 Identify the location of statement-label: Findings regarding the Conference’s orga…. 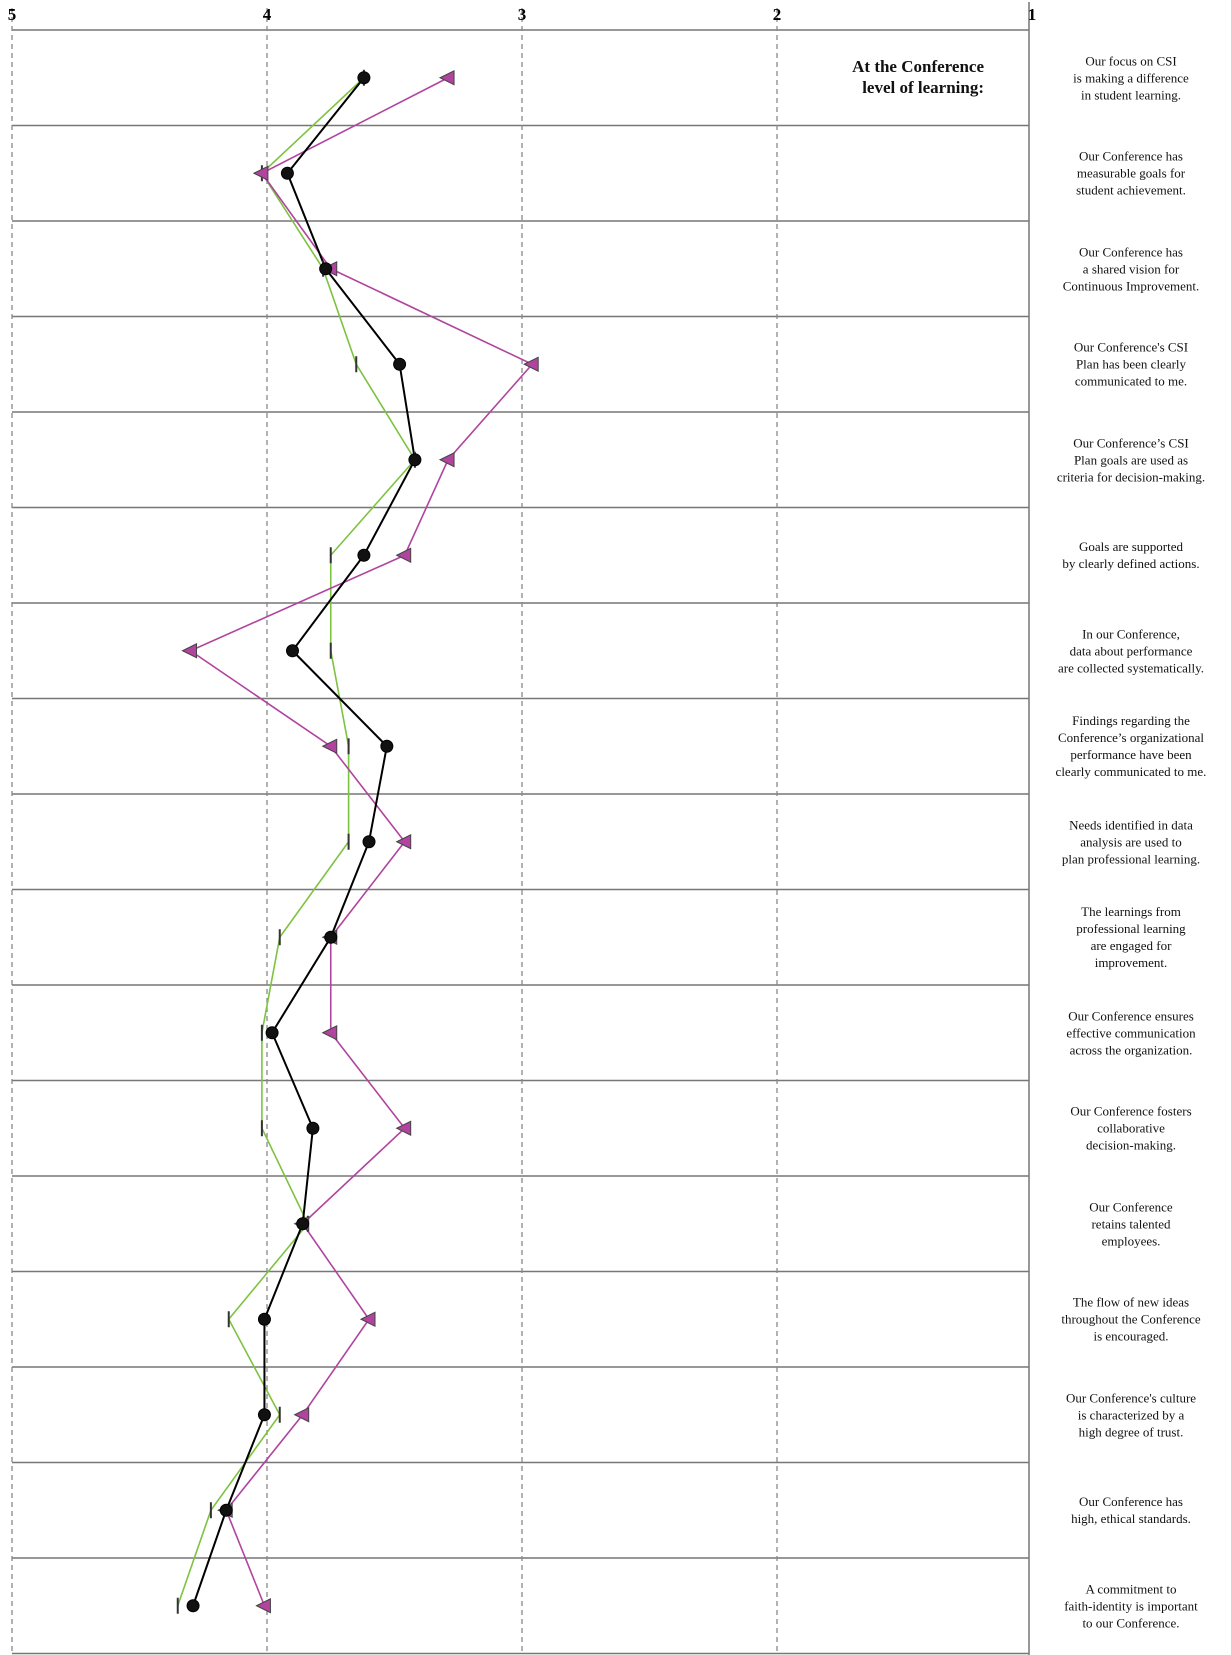
(1131, 746).